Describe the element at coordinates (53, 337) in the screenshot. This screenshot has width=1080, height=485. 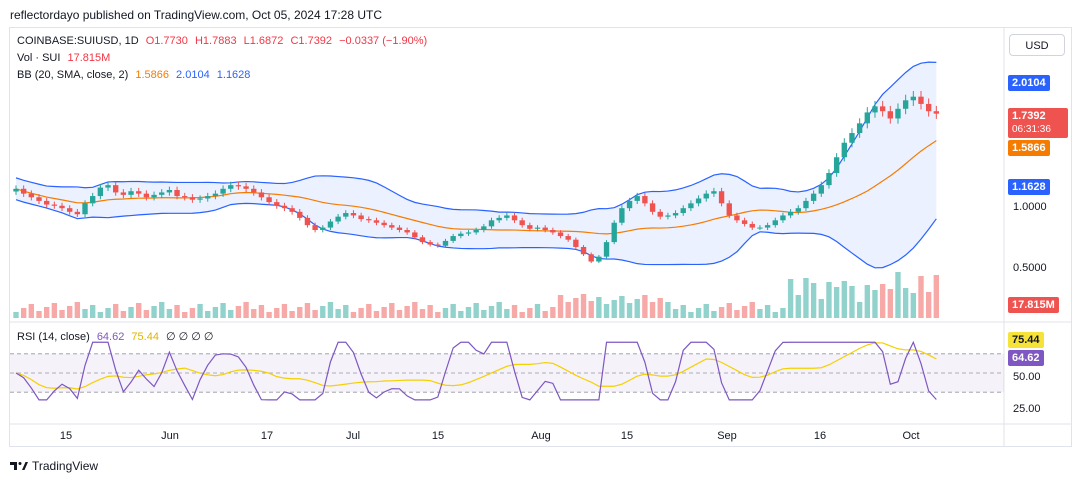
I see `rsi-label: RSI (14, close)` at that location.